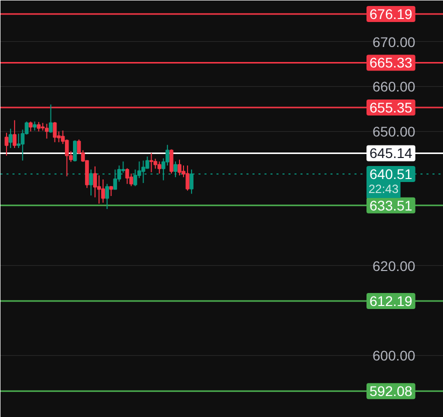 Image resolution: width=443 pixels, height=417 pixels. Describe the element at coordinates (394, 266) in the screenshot. I see `y-tick-label: 620.00` at that location.